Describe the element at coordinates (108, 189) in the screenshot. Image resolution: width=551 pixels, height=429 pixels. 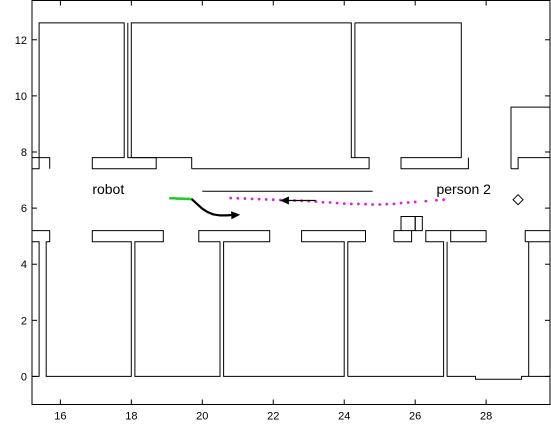
I see `annotation-label: robot` at that location.